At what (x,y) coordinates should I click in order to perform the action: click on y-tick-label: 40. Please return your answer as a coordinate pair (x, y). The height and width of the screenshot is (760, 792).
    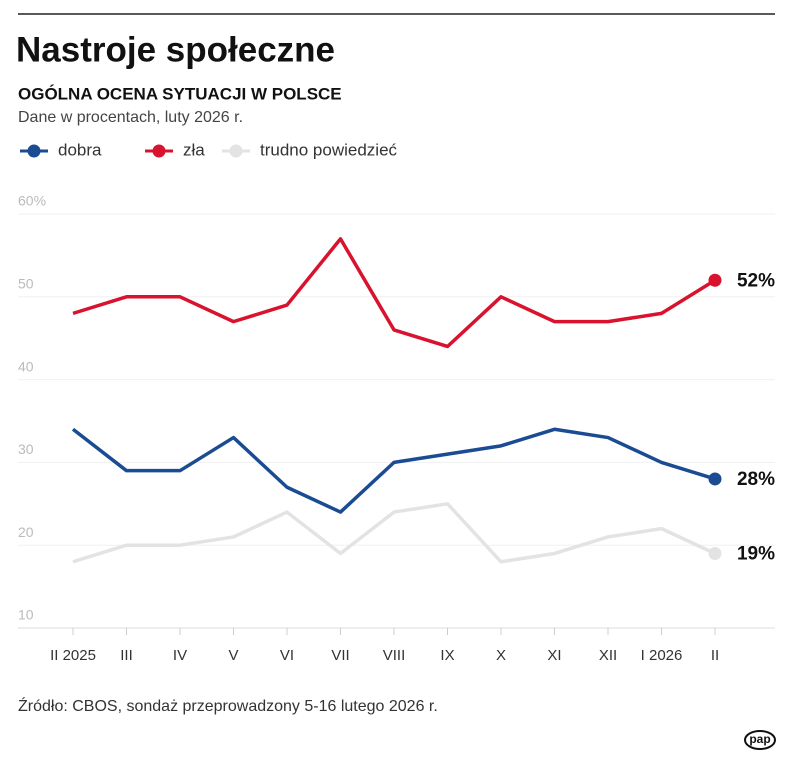
    Looking at the image, I should click on (26, 366).